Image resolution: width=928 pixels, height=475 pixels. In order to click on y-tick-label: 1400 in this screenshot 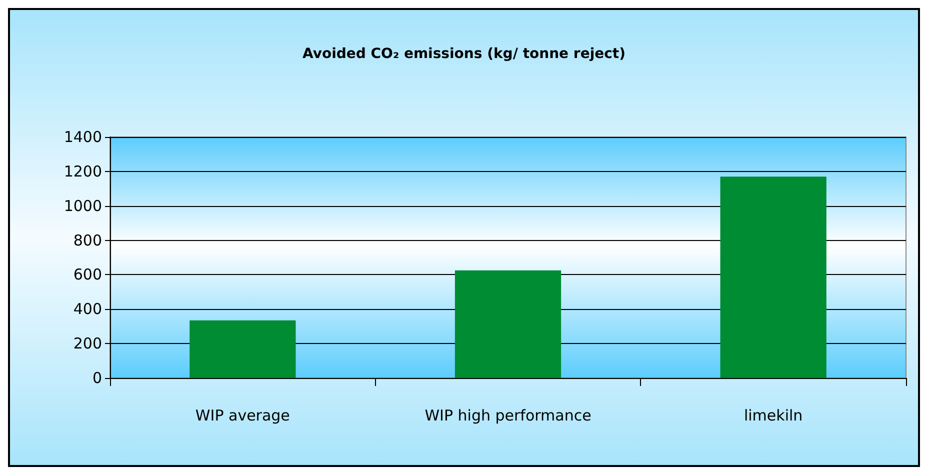, I will do `click(83, 137)`.